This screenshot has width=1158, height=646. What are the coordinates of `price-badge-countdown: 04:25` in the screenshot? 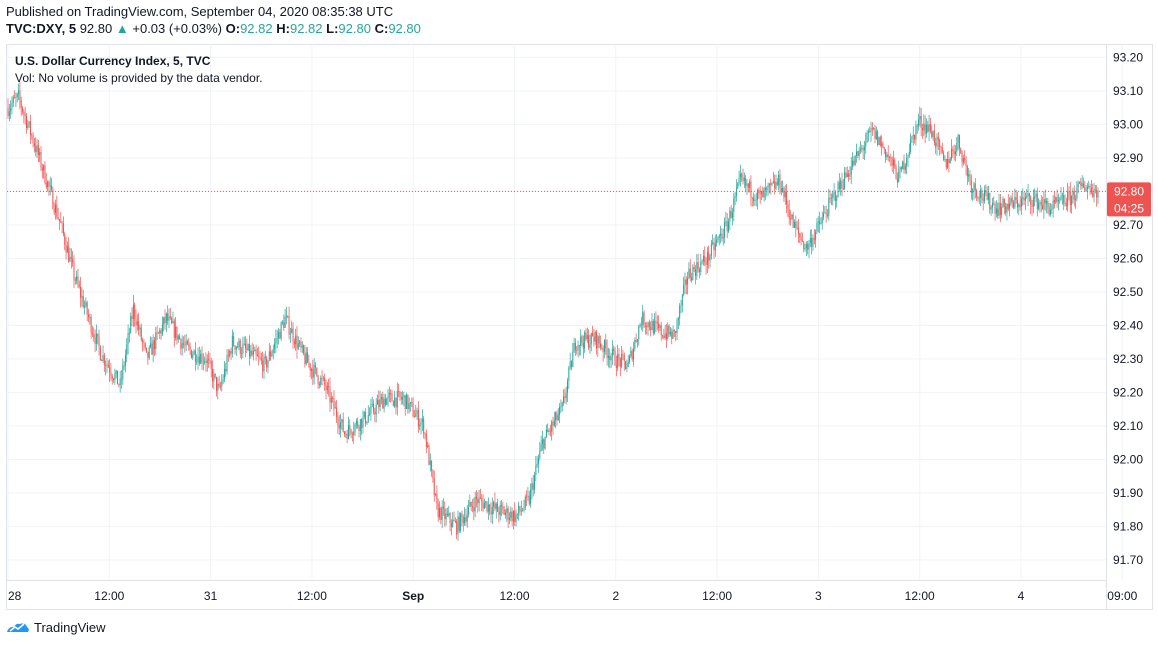 It's located at (1129, 208).